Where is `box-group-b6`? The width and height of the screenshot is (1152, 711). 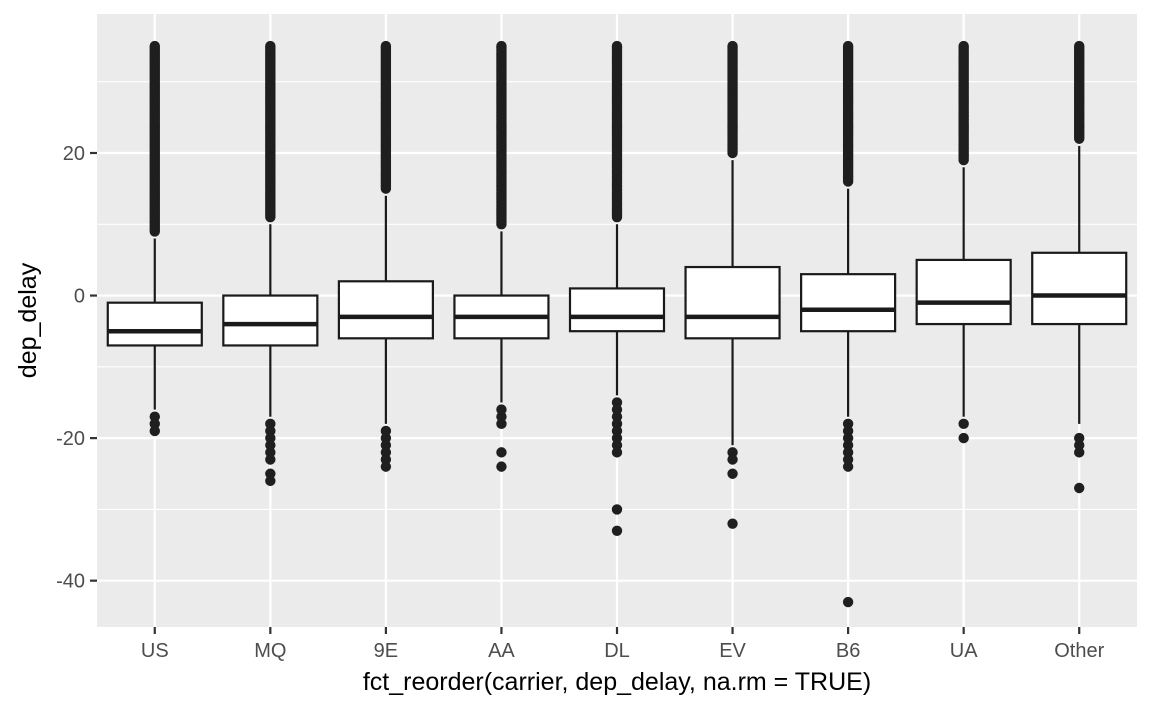 box-group-b6 is located at coordinates (848, 324).